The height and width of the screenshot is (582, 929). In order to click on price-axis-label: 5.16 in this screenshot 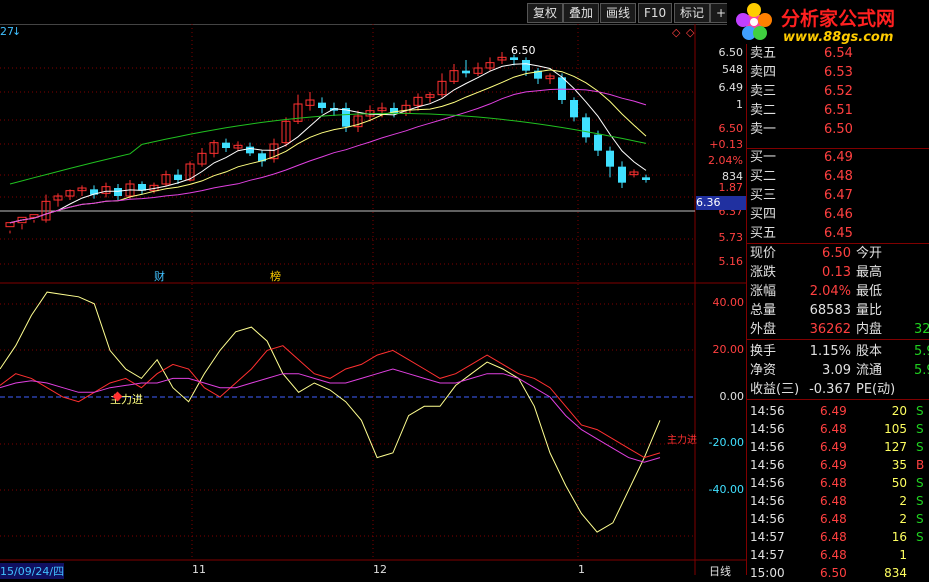, I will do `click(731, 261)`.